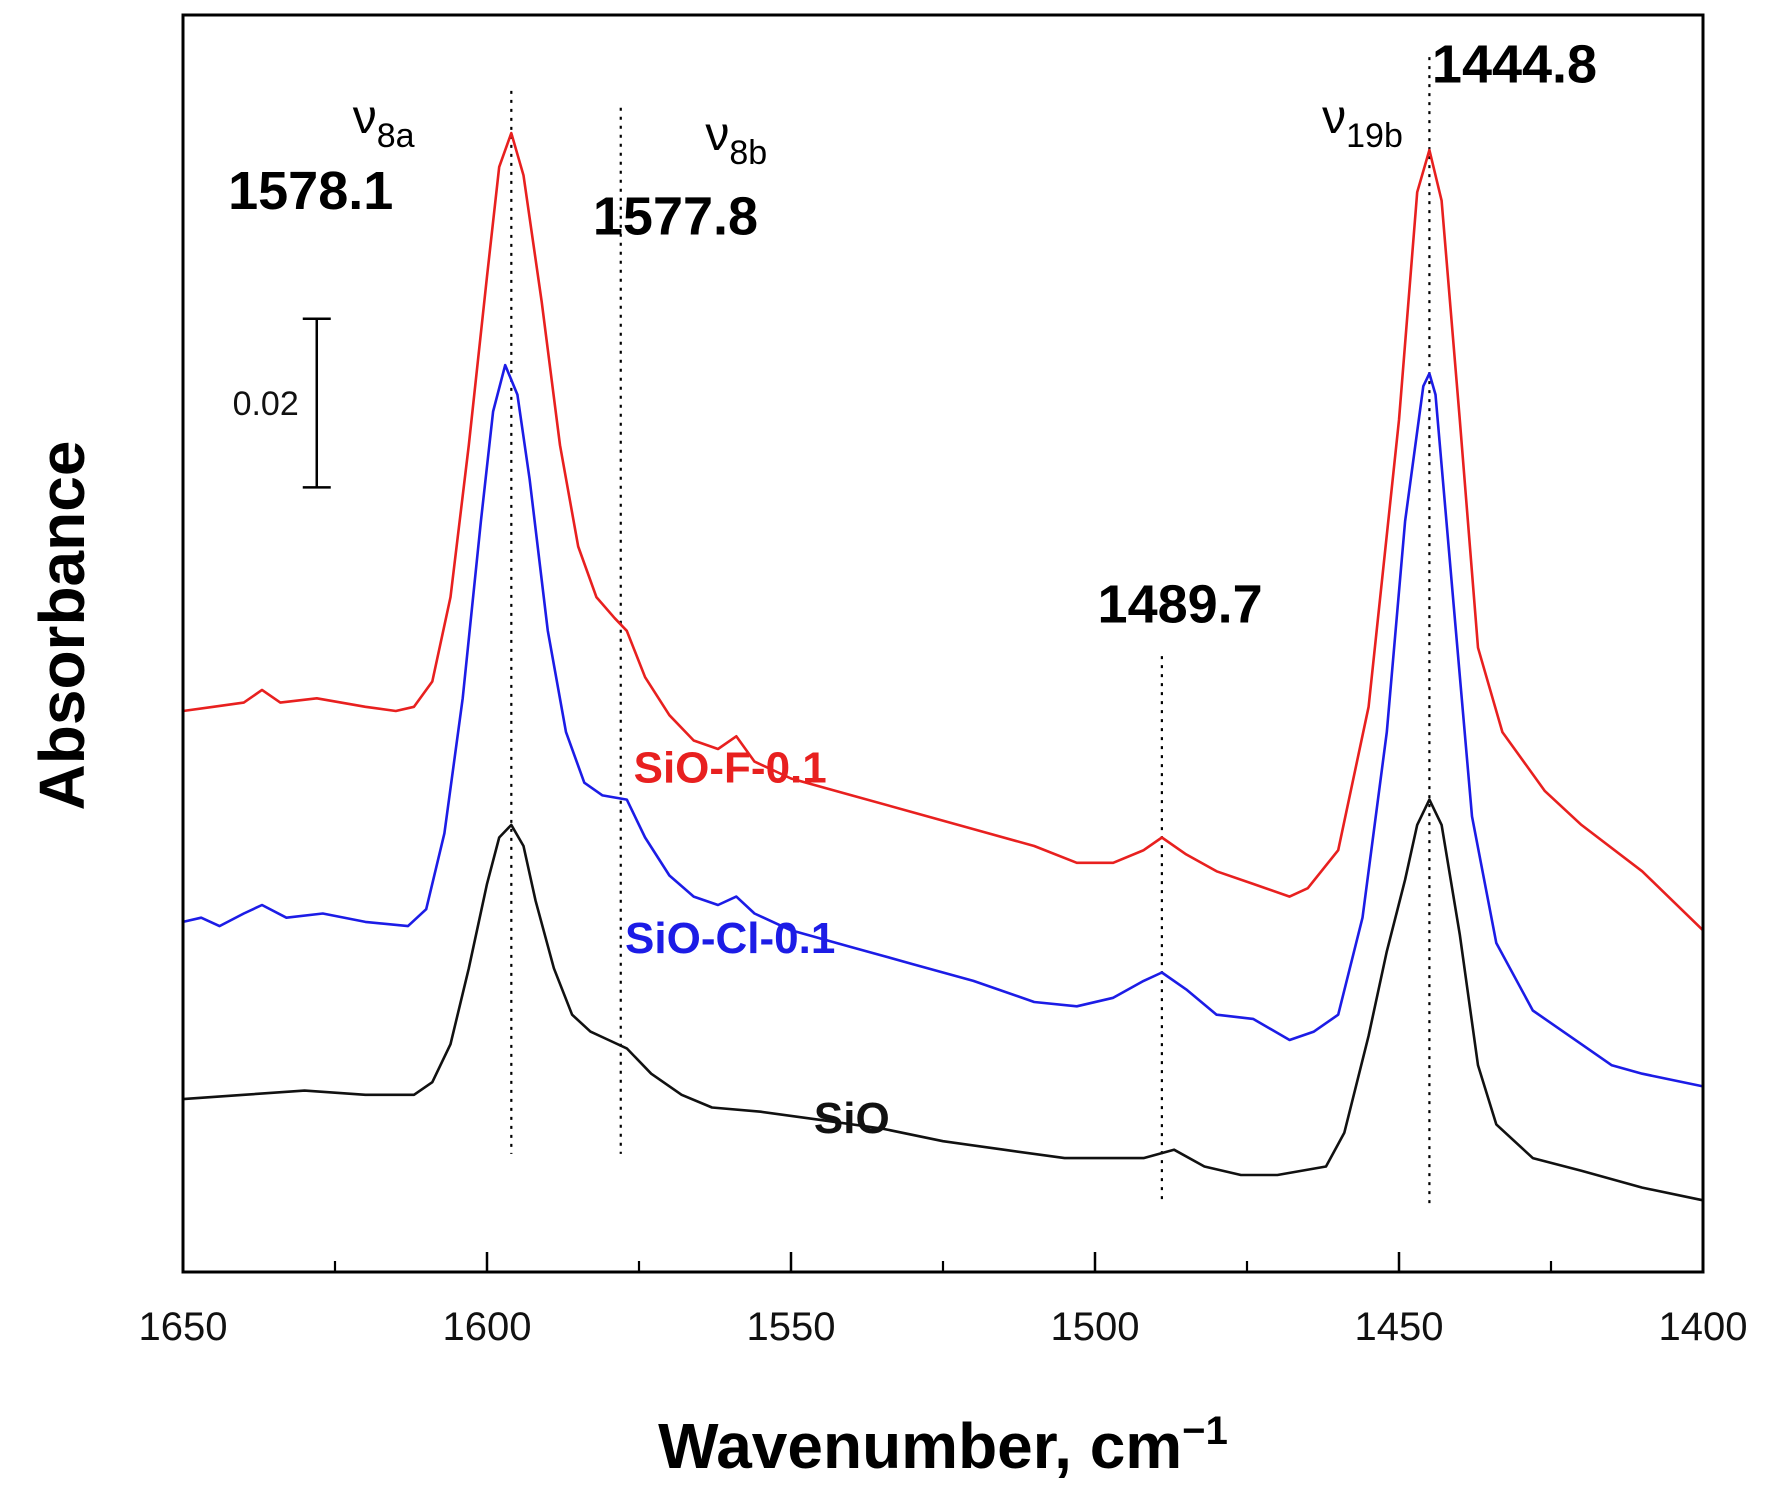 This screenshot has height=1504, width=1787. What do you see at coordinates (1514, 64) in the screenshot?
I see `peak-label: 1444.8` at bounding box center [1514, 64].